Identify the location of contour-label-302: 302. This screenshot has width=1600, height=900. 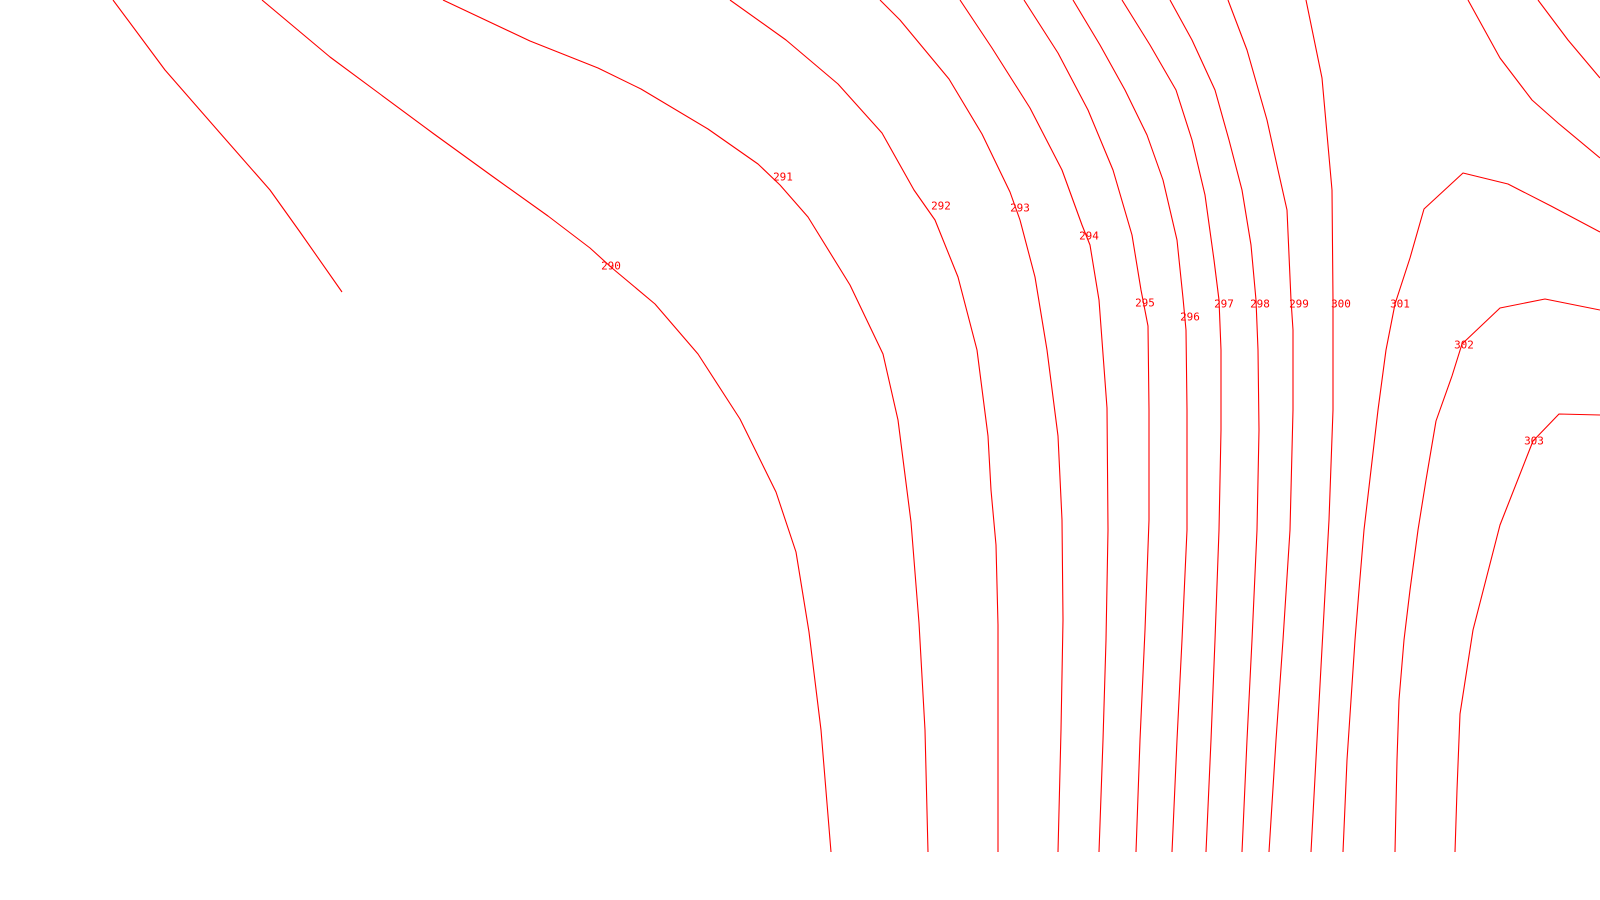
(1464, 345).